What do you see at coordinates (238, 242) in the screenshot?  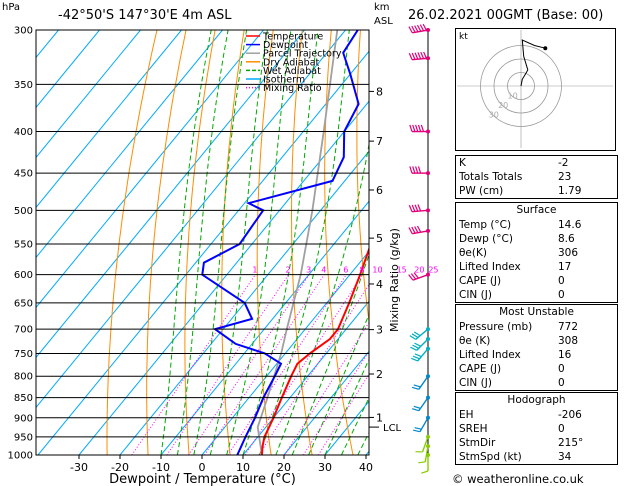 I see `wet-adiabat-line` at bounding box center [238, 242].